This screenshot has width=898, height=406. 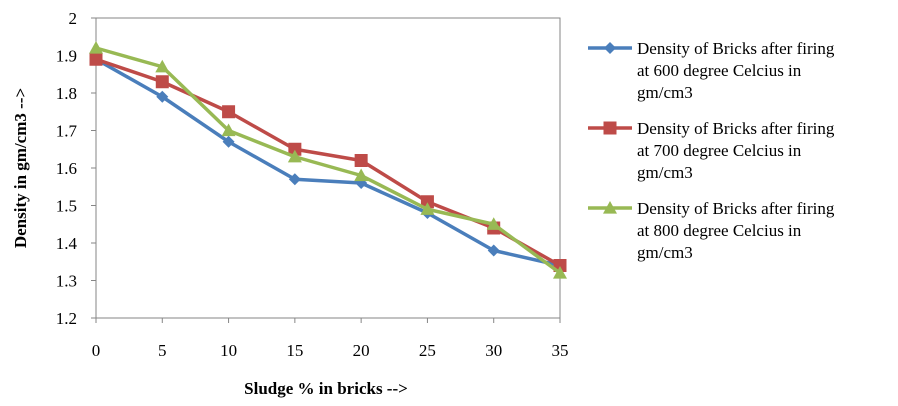 What do you see at coordinates (330, 339) in the screenshot?
I see `x-axis: 0 5 10 15 20 25 30 35` at bounding box center [330, 339].